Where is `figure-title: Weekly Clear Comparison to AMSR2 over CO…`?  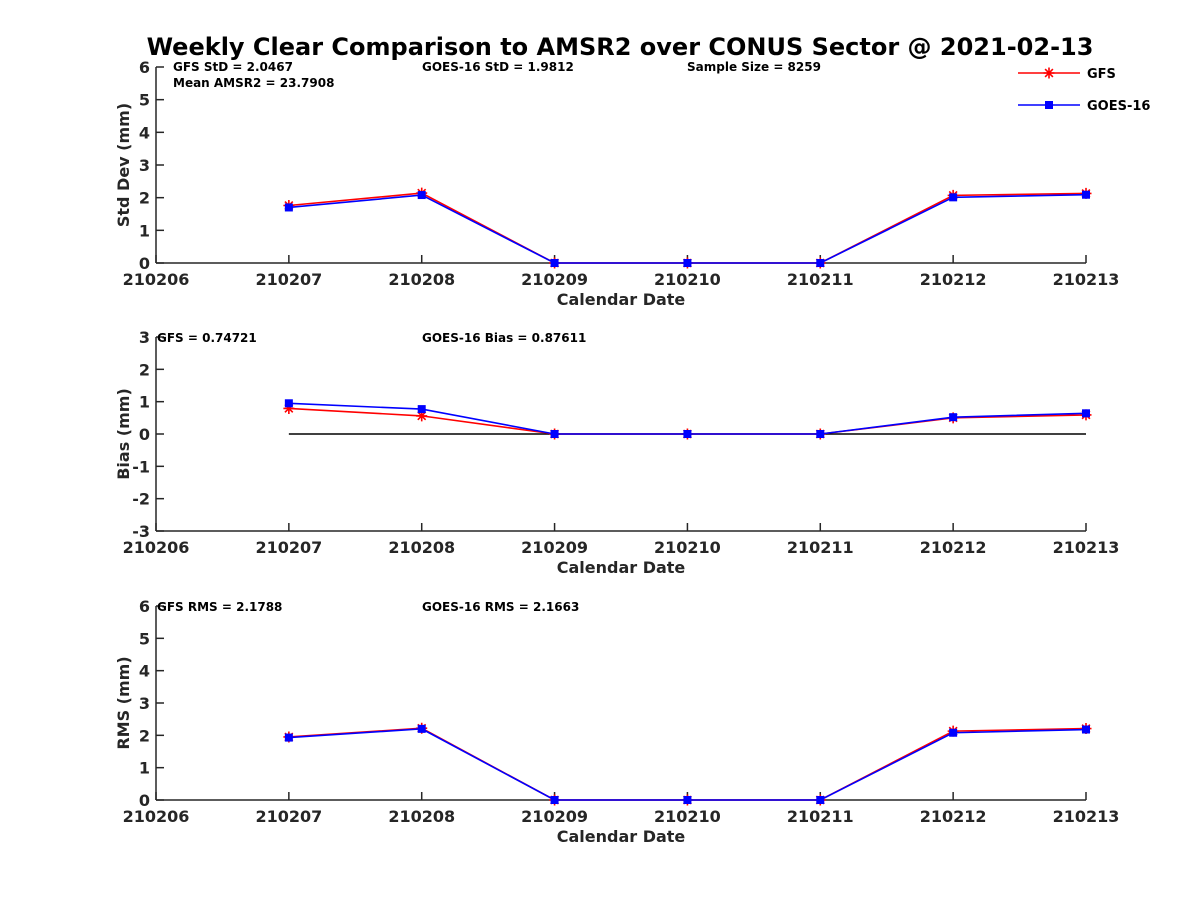
figure-title: Weekly Clear Comparison to AMSR2 over CO… is located at coordinates (620, 47).